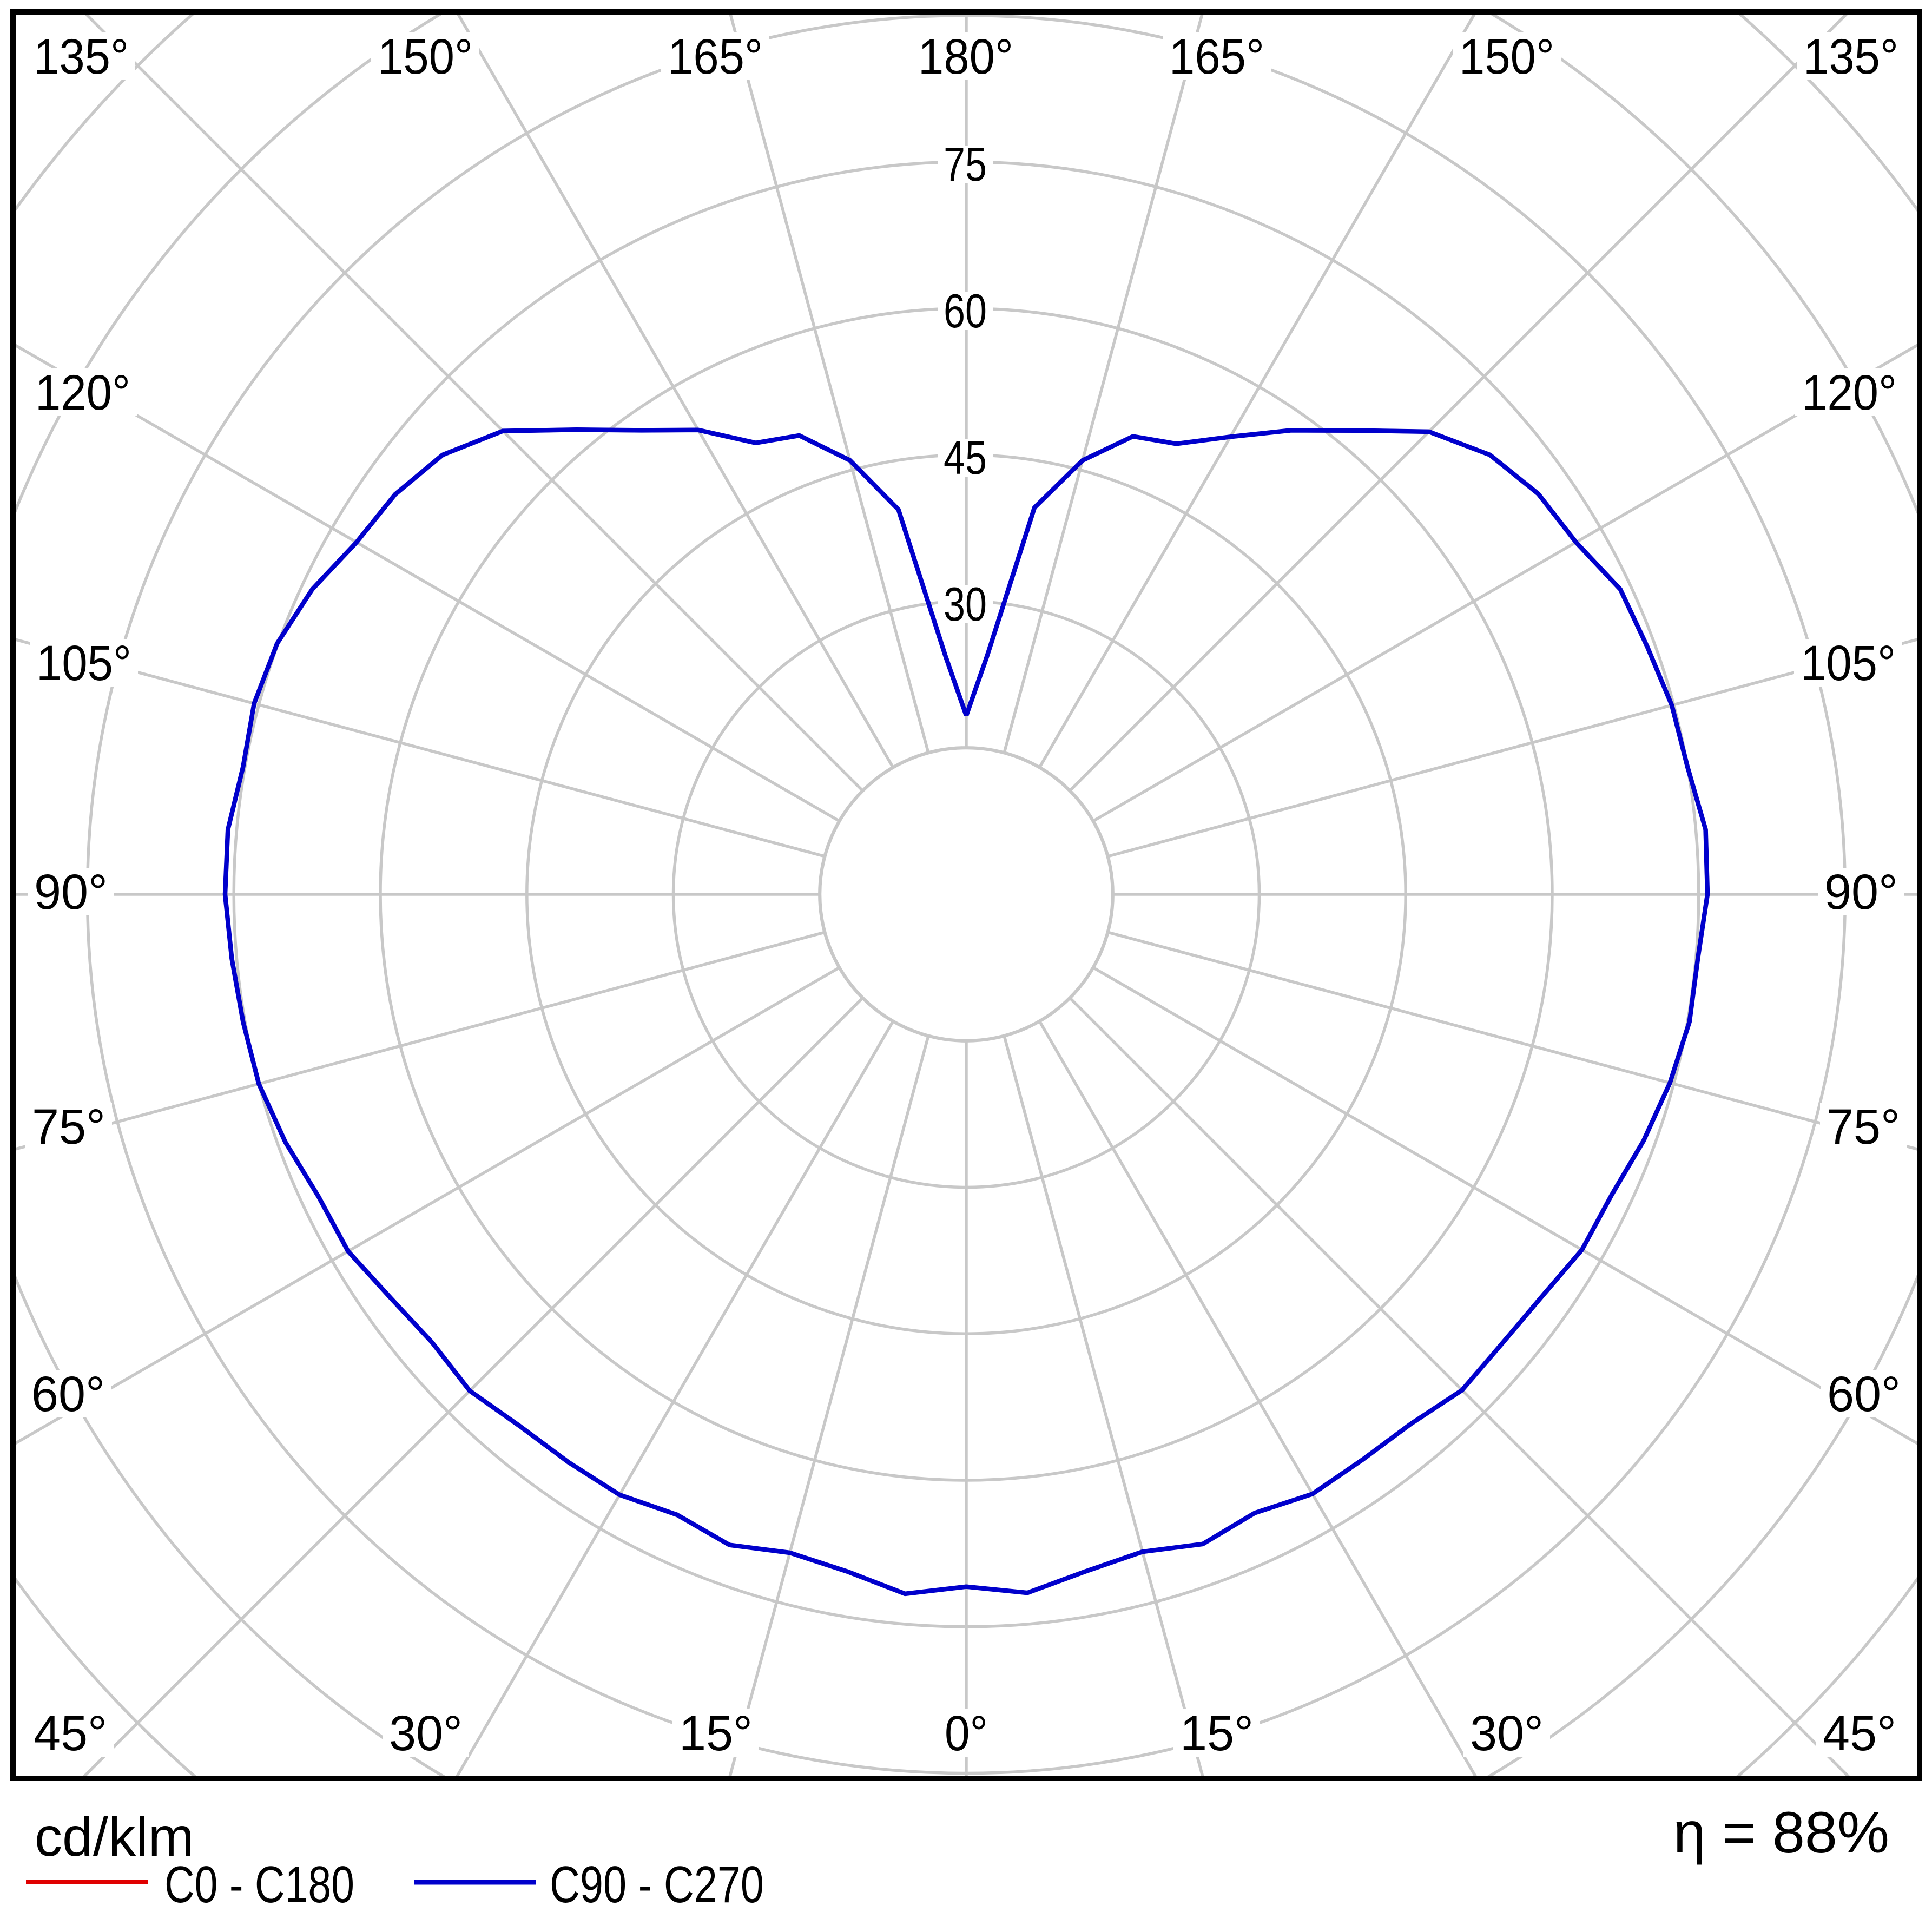 The width and height of the screenshot is (1932, 1932). Describe the element at coordinates (657, 1885) in the screenshot. I see `svg-text: C90 - C270` at that location.